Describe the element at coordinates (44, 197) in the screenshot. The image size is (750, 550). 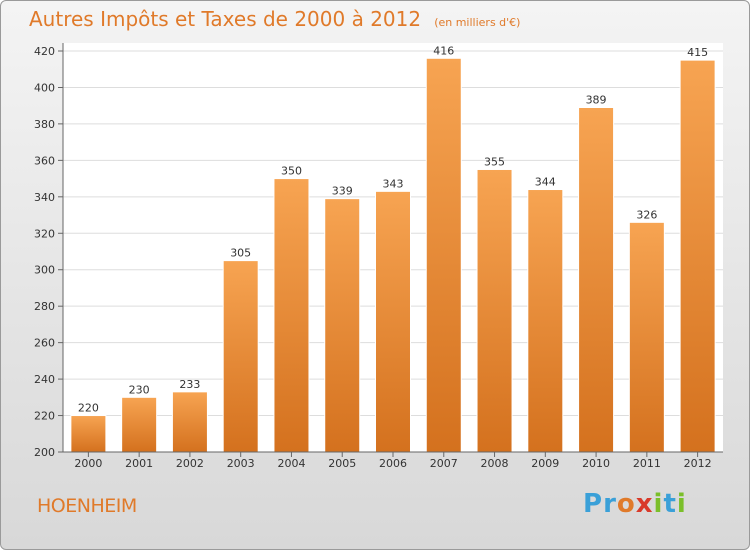
I see `y-tick-label: 340` at that location.